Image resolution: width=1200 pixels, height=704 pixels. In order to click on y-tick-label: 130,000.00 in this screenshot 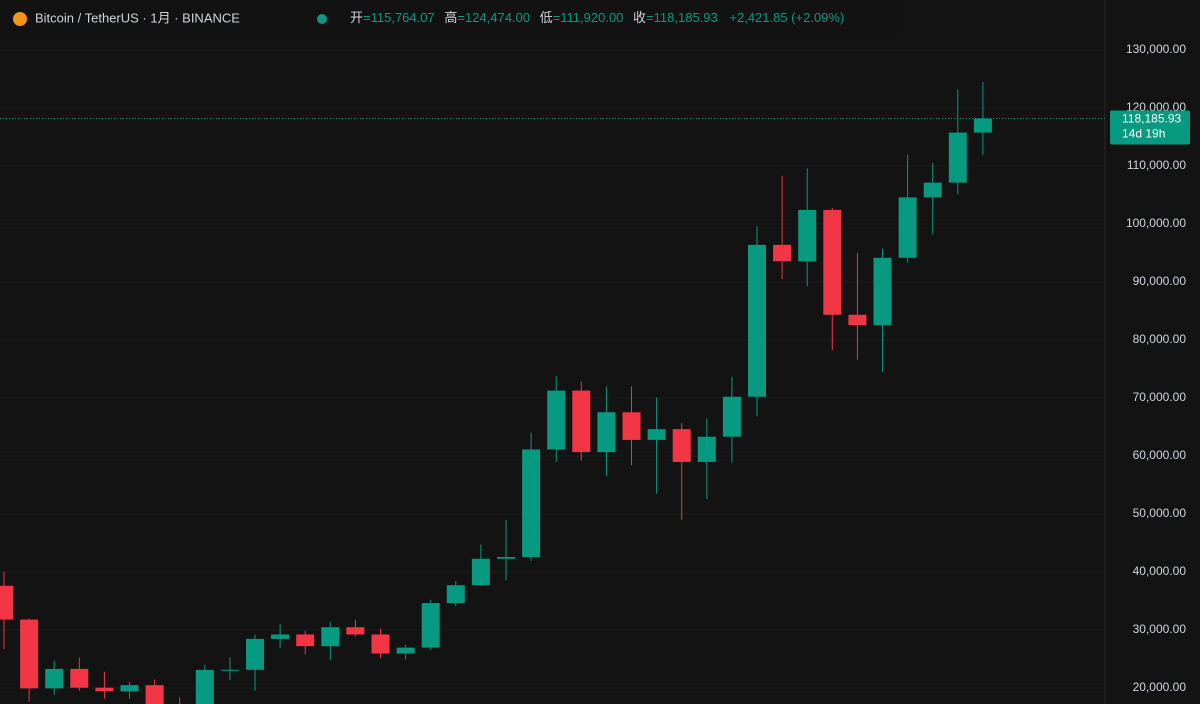, I will do `click(1156, 49)`.